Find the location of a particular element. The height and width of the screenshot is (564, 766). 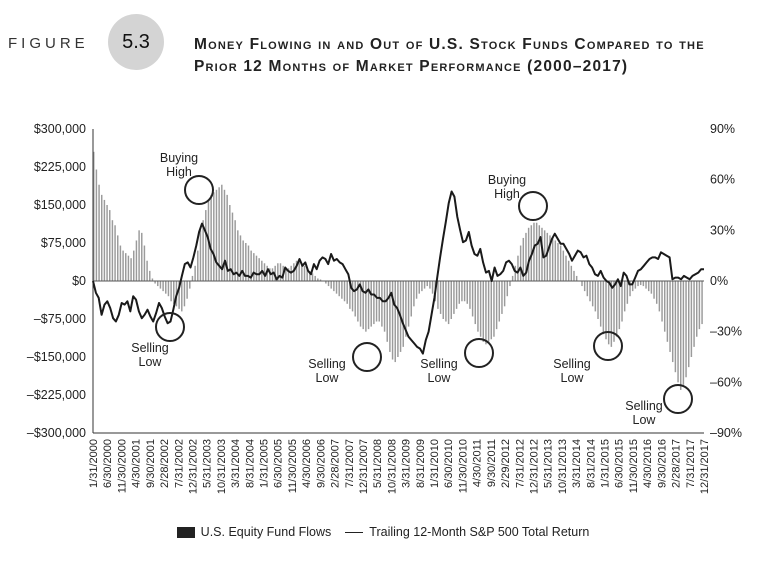

x-tick-label: 3/31/2009 is located at coordinates (407, 463).